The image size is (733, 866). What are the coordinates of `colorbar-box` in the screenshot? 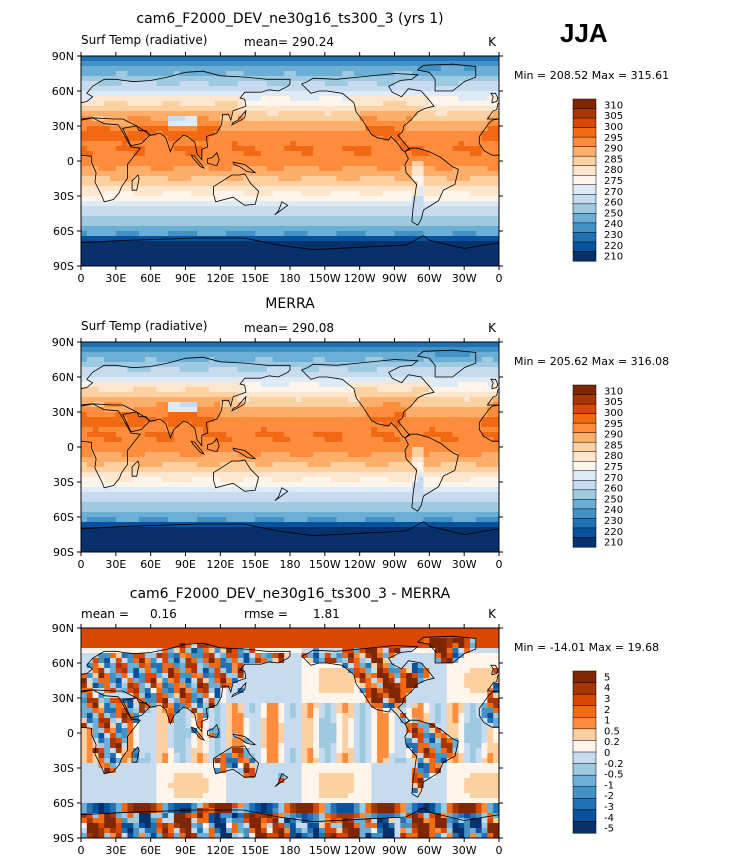 It's located at (584, 247).